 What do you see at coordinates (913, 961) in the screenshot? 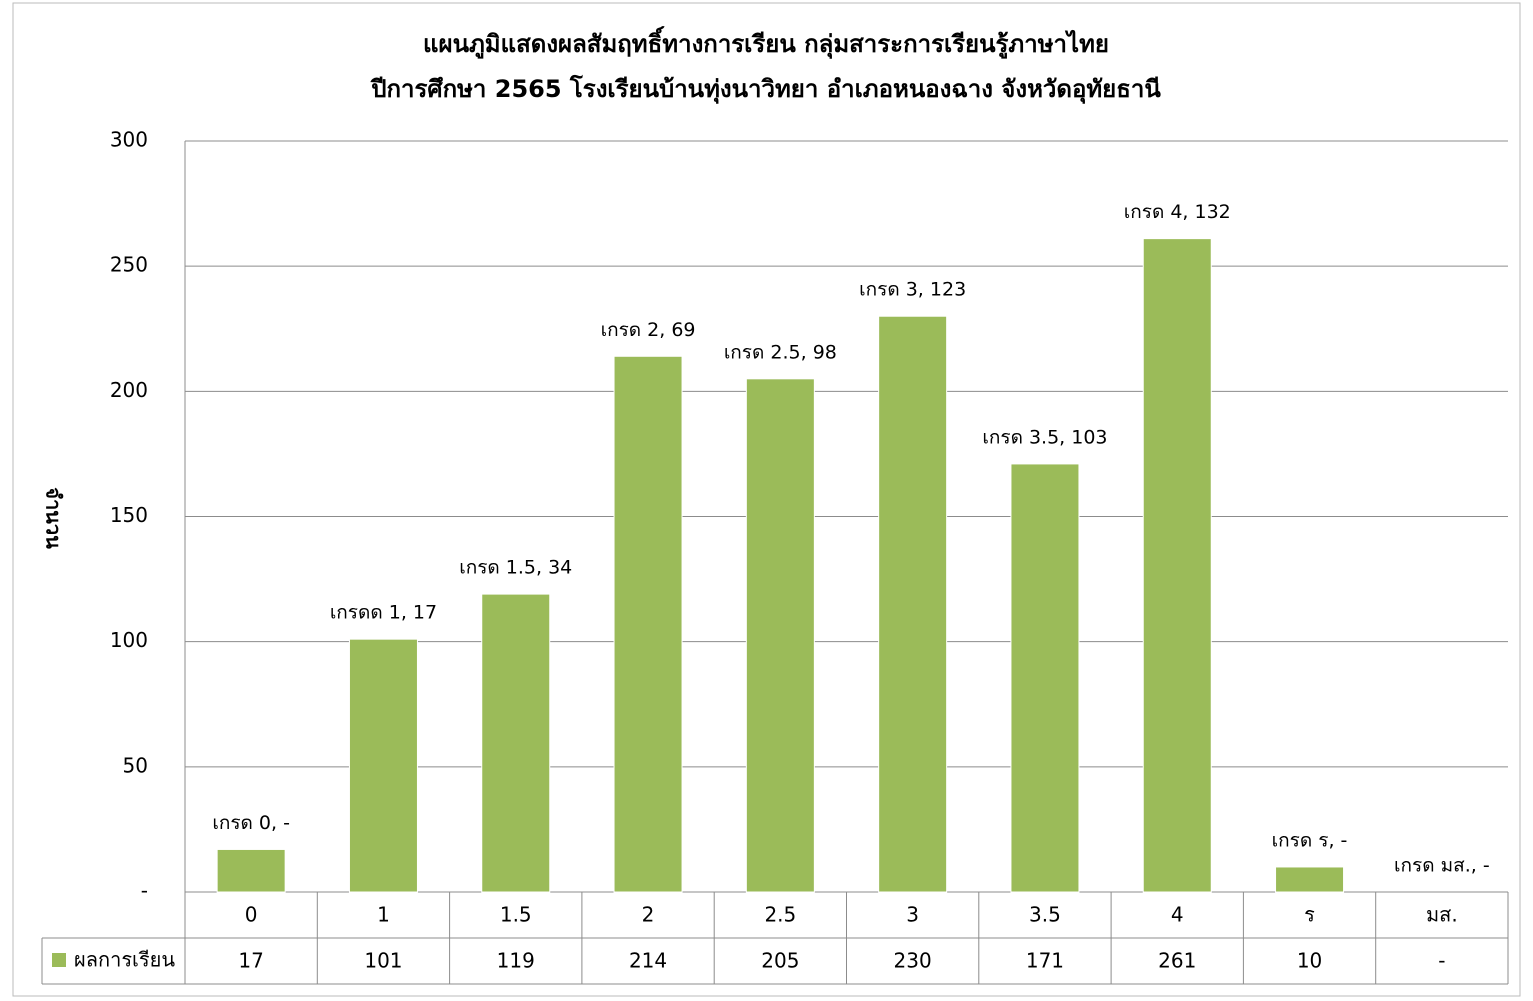
I see `table-value: 230` at bounding box center [913, 961].